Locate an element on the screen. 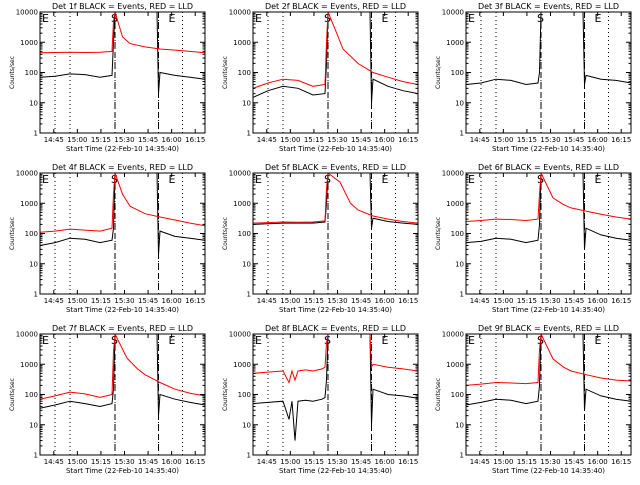 The height and width of the screenshot is (485, 640). panel-title: Det 5f BLACK = Events, RED = LLD is located at coordinates (335, 167).